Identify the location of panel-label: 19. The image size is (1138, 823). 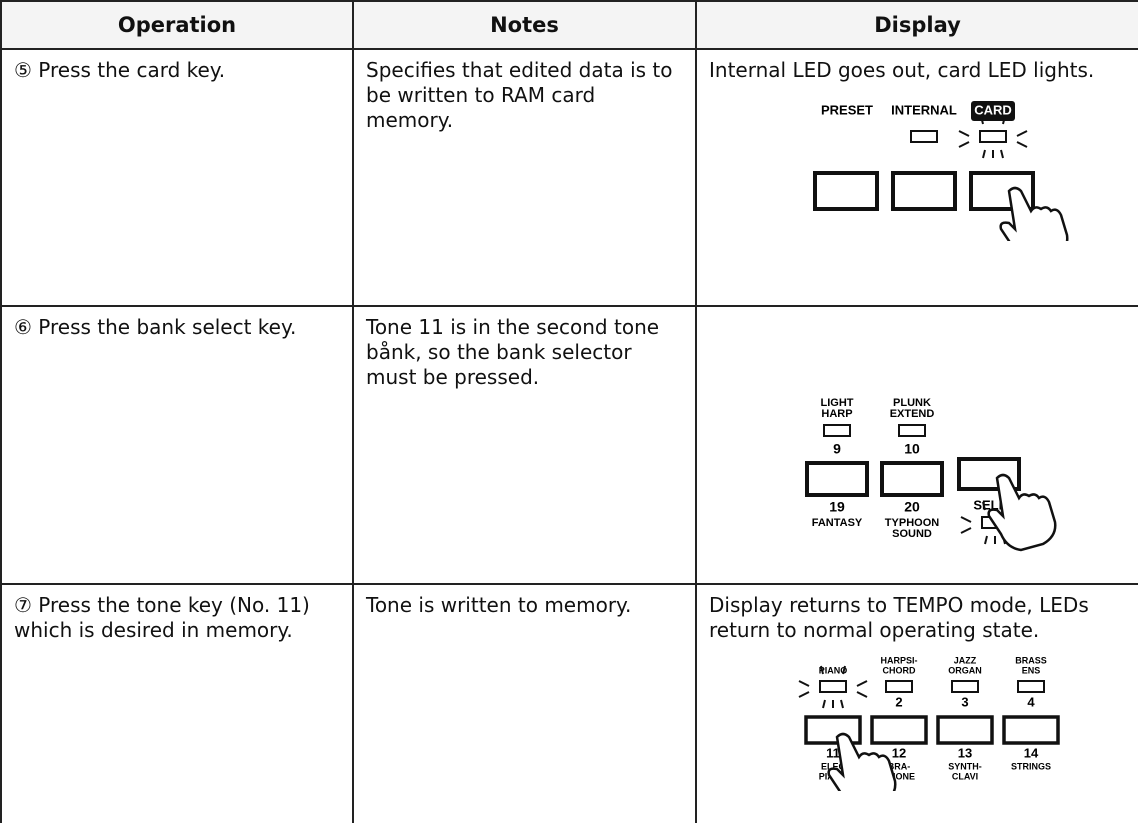
(837, 507).